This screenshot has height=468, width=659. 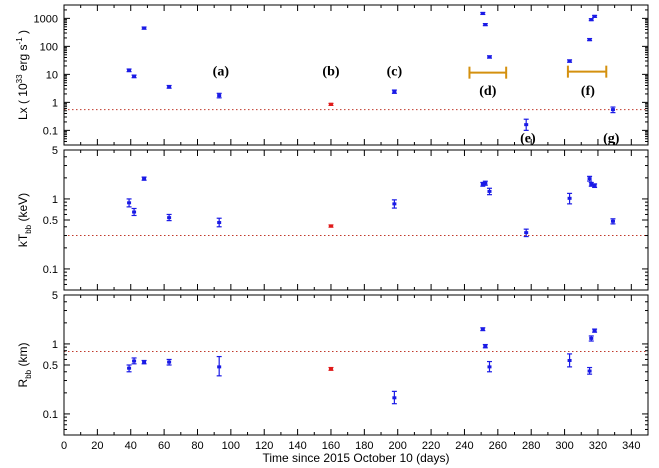 I want to click on panel-annotation: (e), so click(x=528, y=139).